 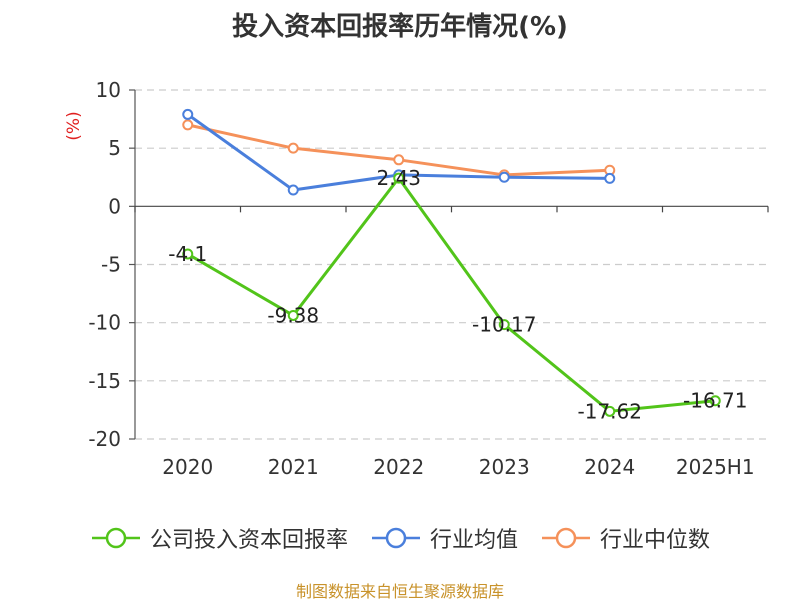 I want to click on legend: 公司投入资本回报率 行业均值 行业中位数, so click(x=400, y=538).